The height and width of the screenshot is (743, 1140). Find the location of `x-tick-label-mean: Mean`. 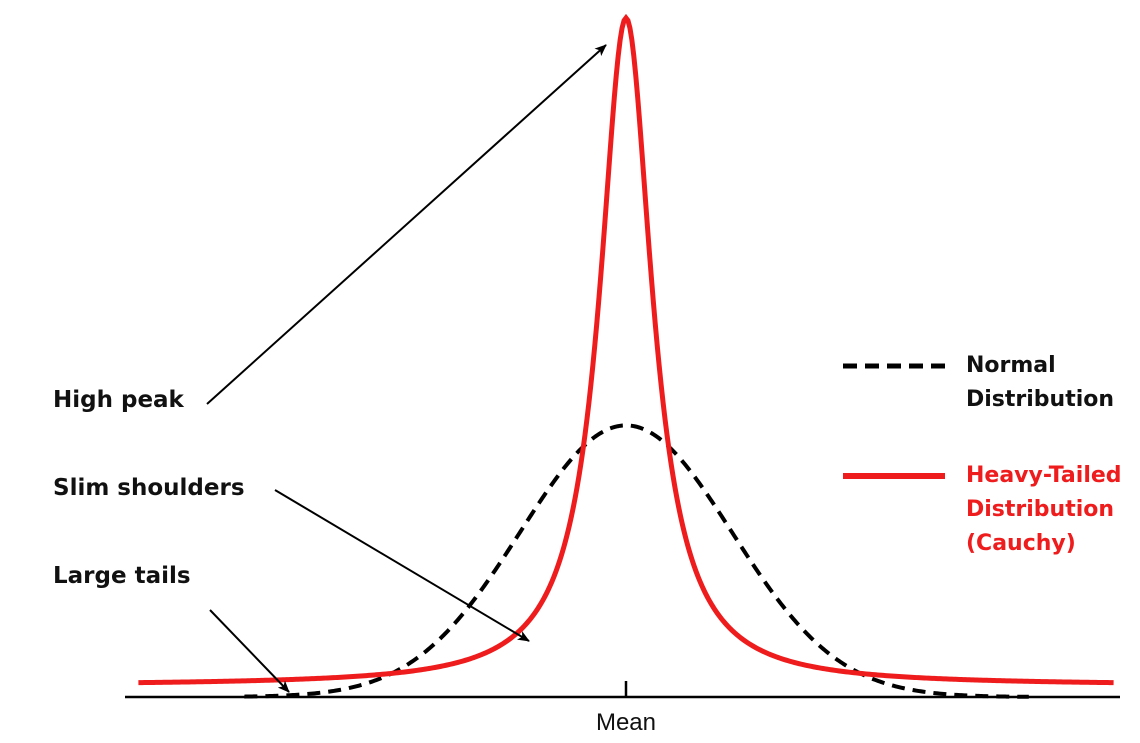

x-tick-label-mean: Mean is located at coordinates (626, 722).